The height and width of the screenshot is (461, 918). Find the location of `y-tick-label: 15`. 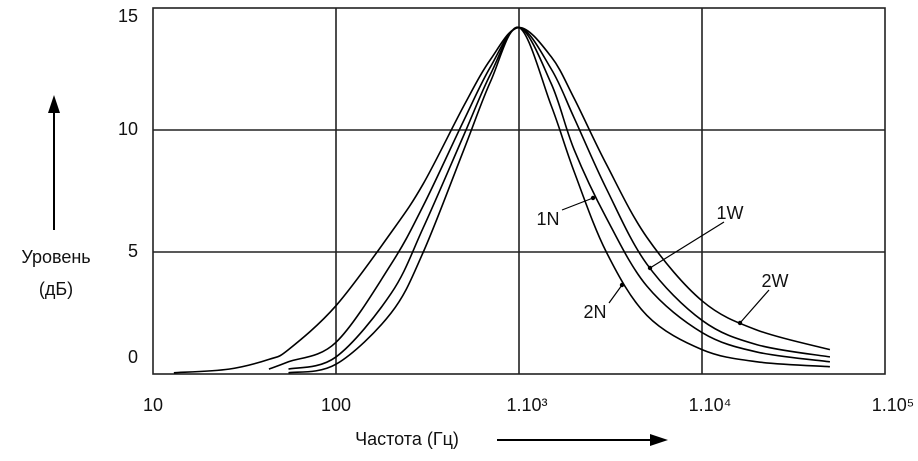

y-tick-label: 15 is located at coordinates (128, 16).